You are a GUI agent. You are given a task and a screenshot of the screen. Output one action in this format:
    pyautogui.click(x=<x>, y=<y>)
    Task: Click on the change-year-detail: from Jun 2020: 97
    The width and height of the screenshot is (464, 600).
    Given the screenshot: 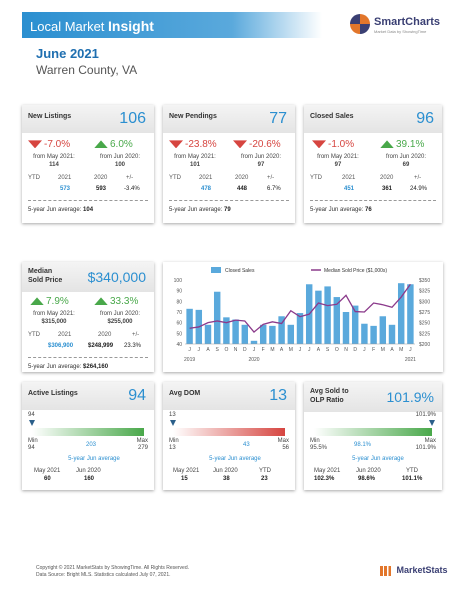 What is the action you would take?
    pyautogui.click(x=261, y=161)
    